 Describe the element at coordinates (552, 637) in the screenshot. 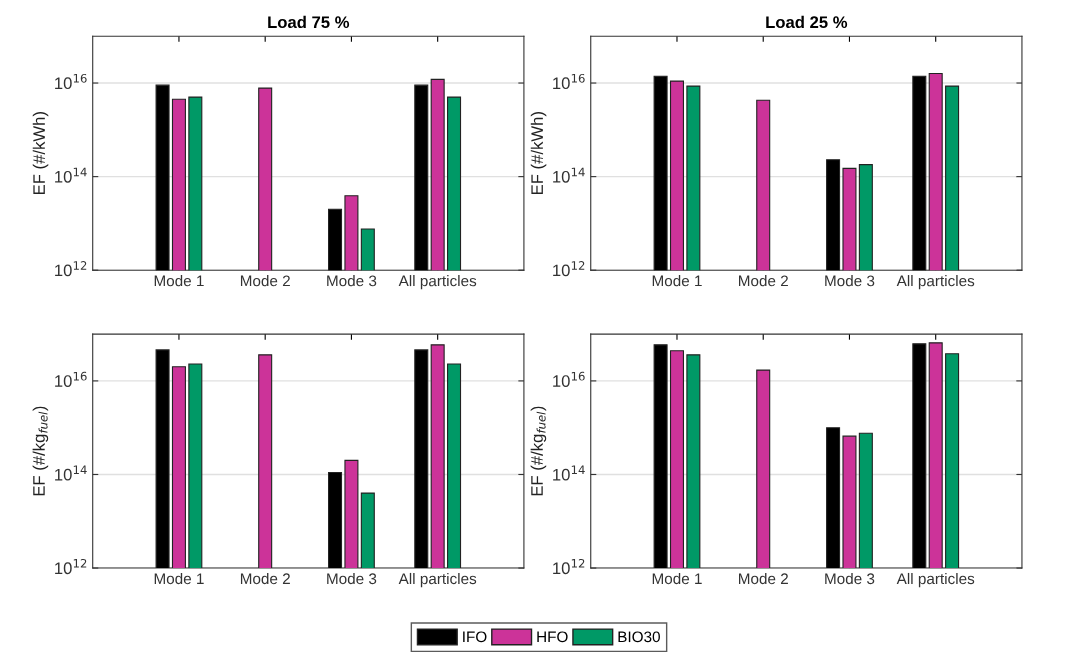

I see `legend-label: HFO` at that location.